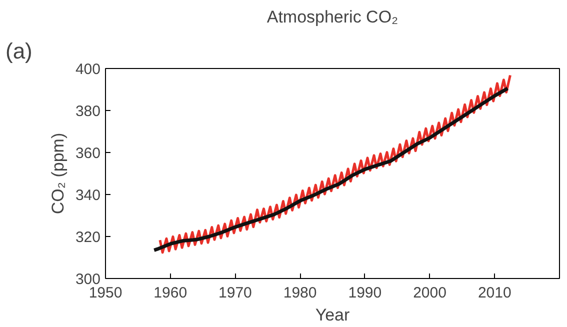 The image size is (567, 327). I want to click on x-tick-label: 1970, so click(235, 293).